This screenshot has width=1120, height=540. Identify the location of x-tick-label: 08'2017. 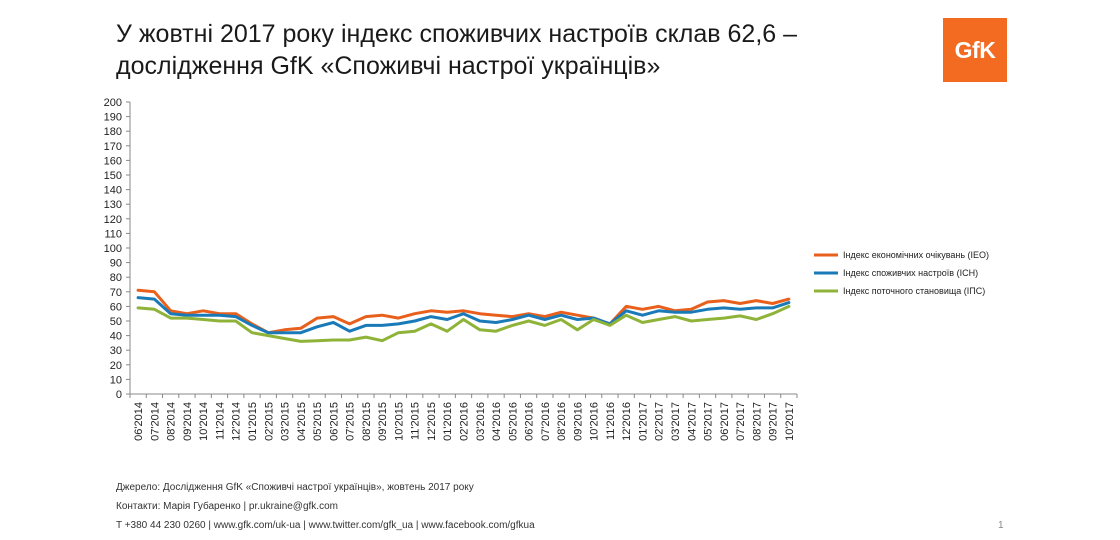
(757, 421).